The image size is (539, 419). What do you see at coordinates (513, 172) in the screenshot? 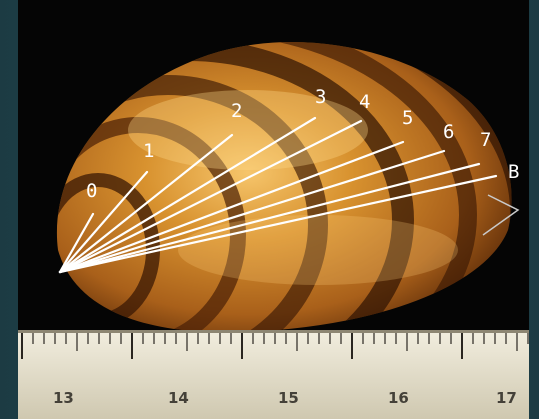
I see `ring-label-b: B` at bounding box center [513, 172].